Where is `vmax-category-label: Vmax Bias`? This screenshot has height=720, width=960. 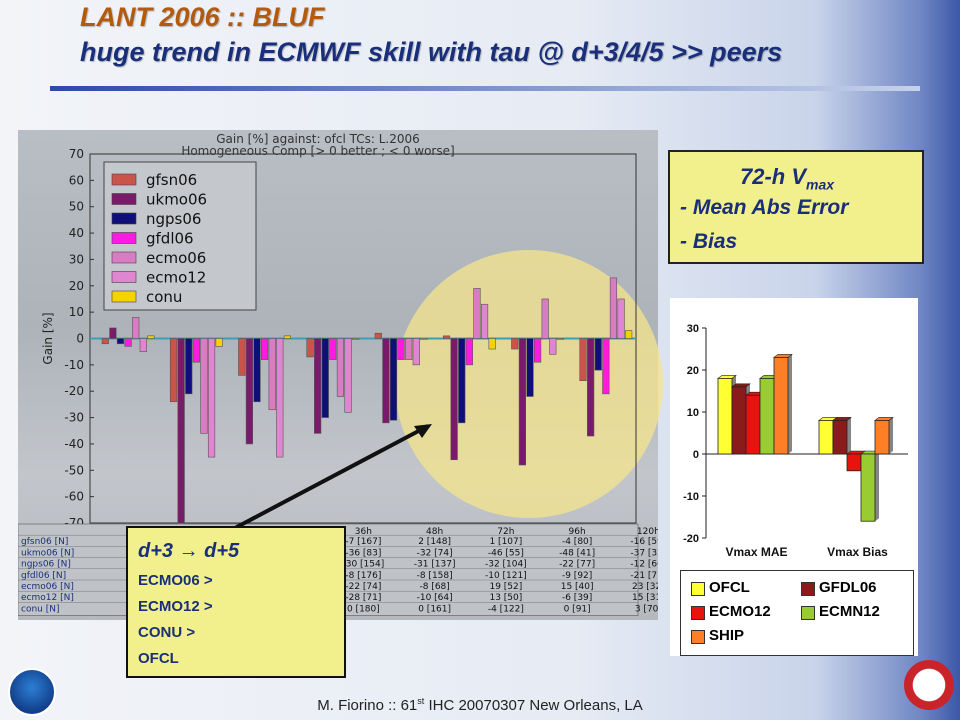 vmax-category-label: Vmax Bias is located at coordinates (857, 552).